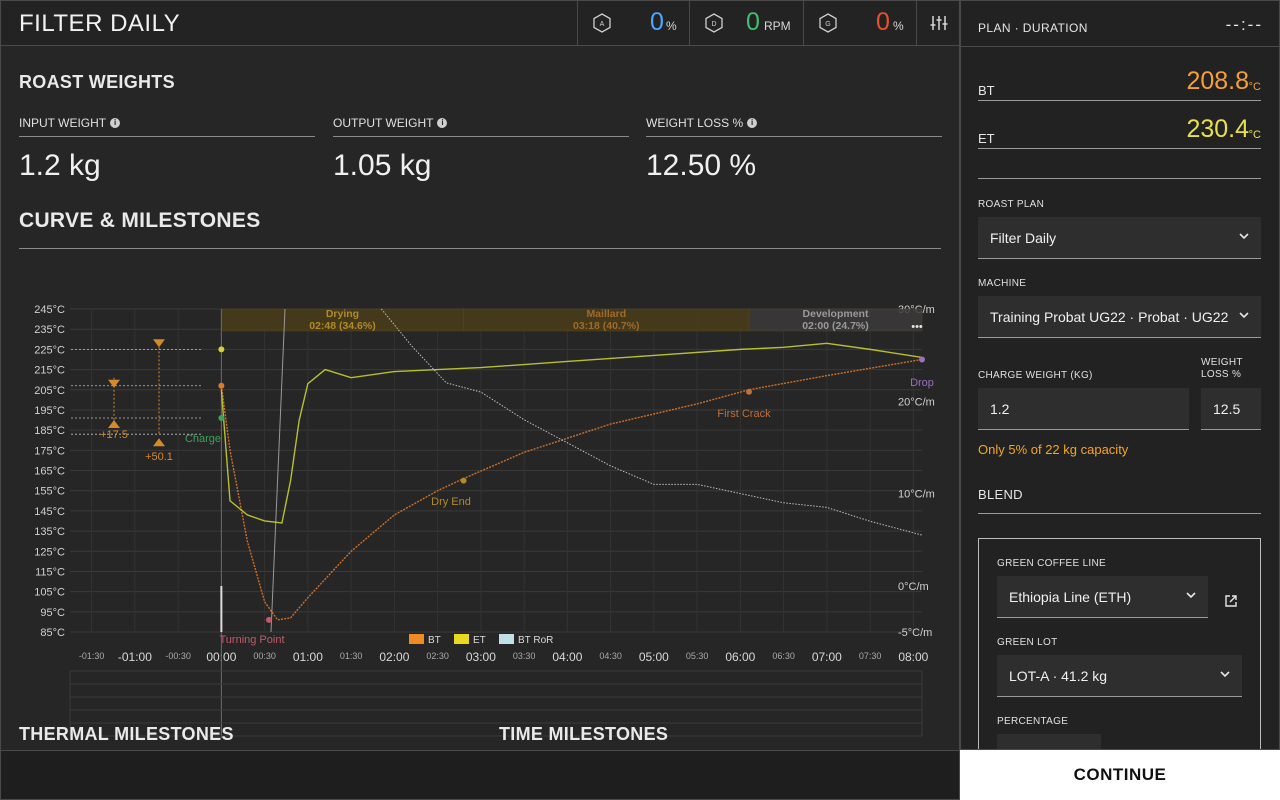  Describe the element at coordinates (697, 656) in the screenshot. I see `x-tick-label-minor: 05:30` at that location.